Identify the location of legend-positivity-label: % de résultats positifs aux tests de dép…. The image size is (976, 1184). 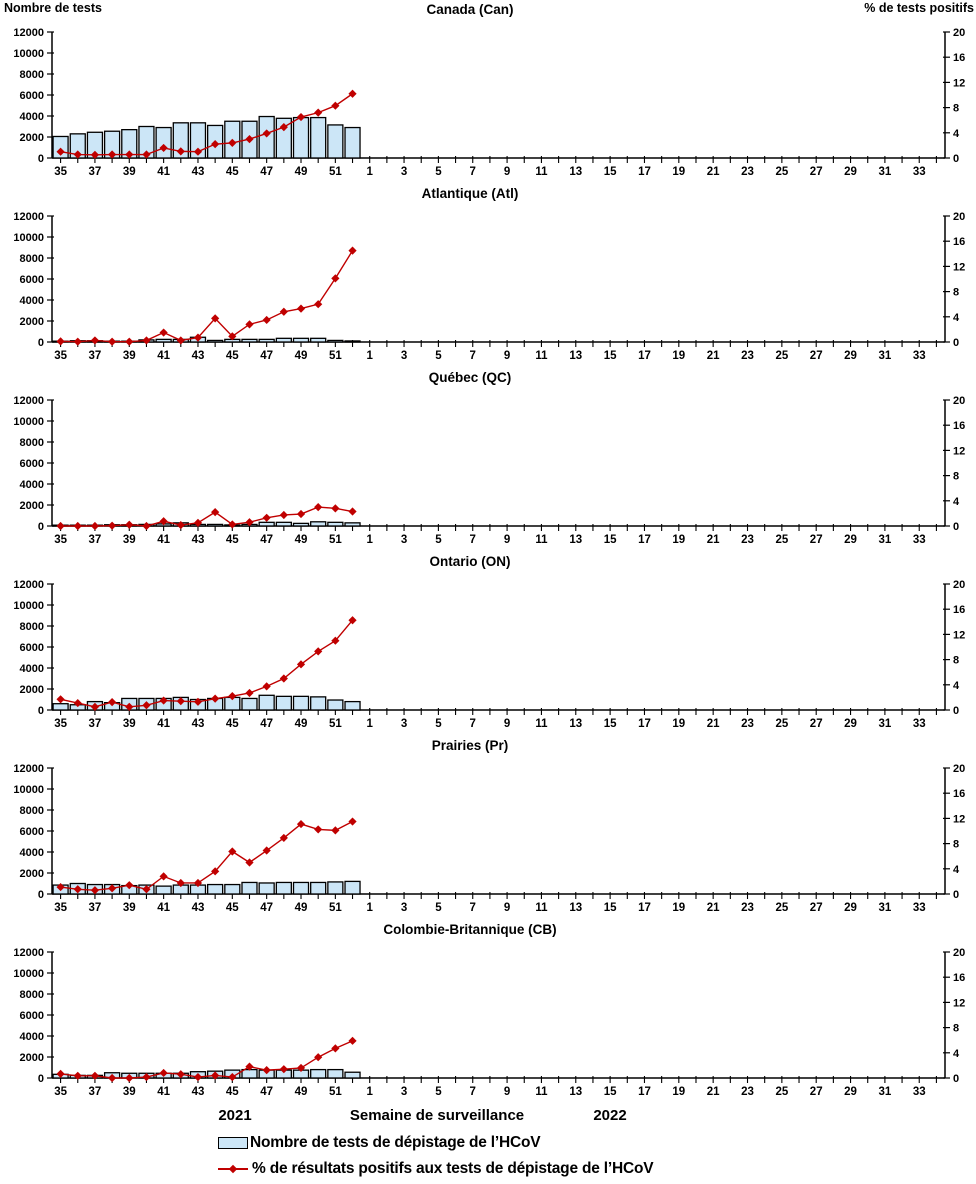
(453, 1168).